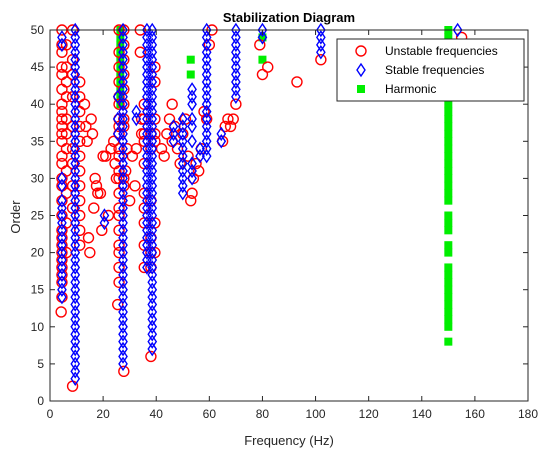 Image resolution: width=550 pixels, height=456 pixels. I want to click on x-tick-label: 60, so click(210, 414).